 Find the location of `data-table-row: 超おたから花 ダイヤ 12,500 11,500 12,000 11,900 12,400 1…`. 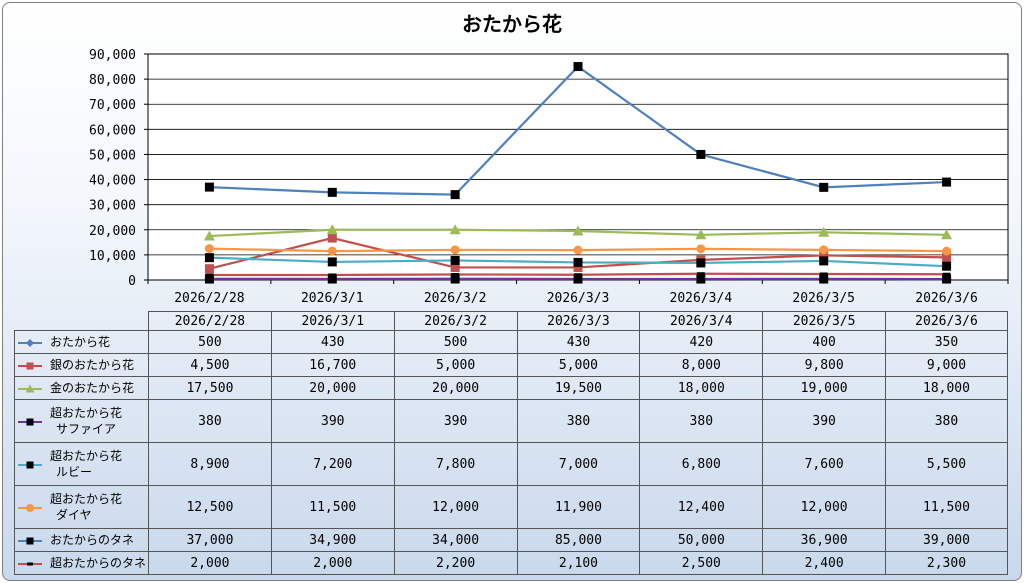

data-table-row: 超おたから花 ダイヤ 12,500 11,500 12,000 11,900 12,400 1… is located at coordinates (511, 507).